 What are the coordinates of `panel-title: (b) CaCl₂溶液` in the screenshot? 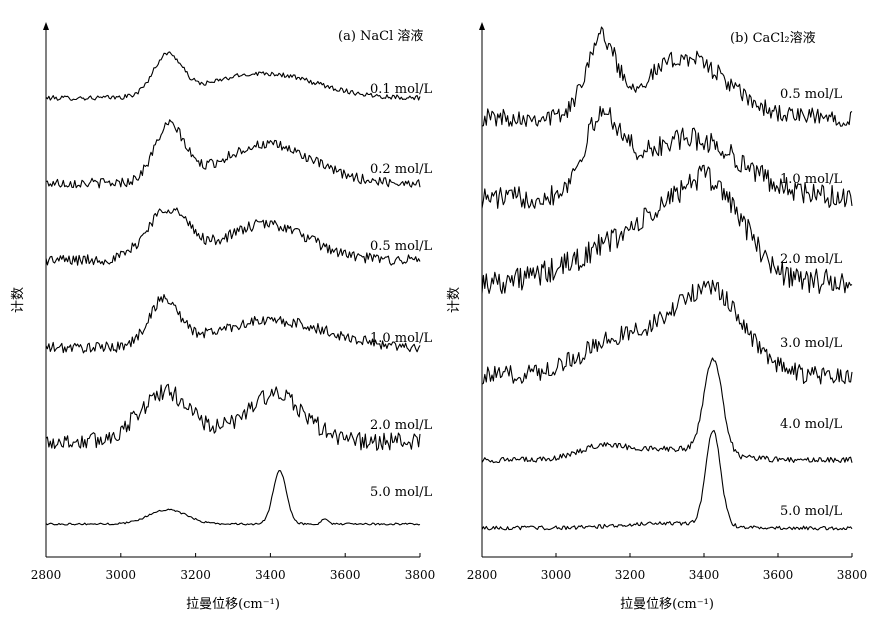 It's located at (773, 38).